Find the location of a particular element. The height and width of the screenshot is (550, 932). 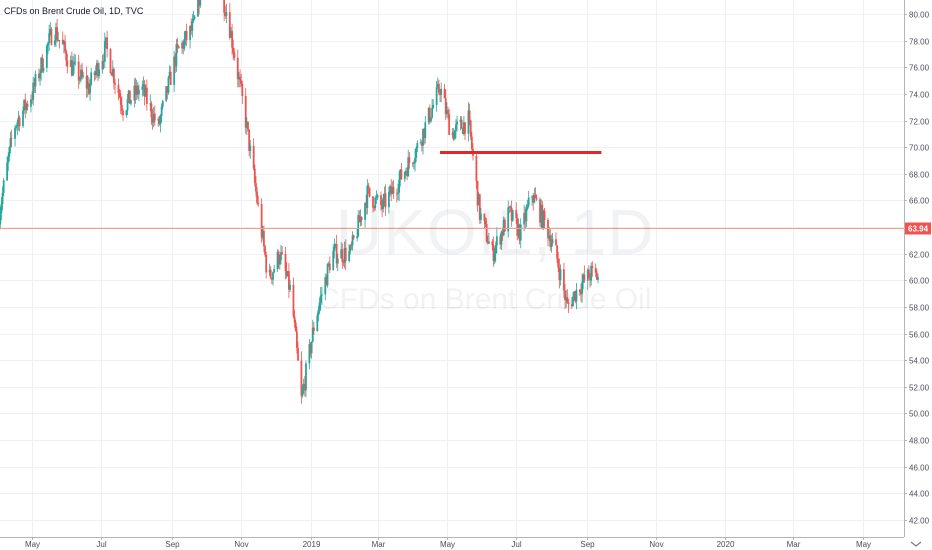

y-tick-label: 46.00 is located at coordinates (919, 468).